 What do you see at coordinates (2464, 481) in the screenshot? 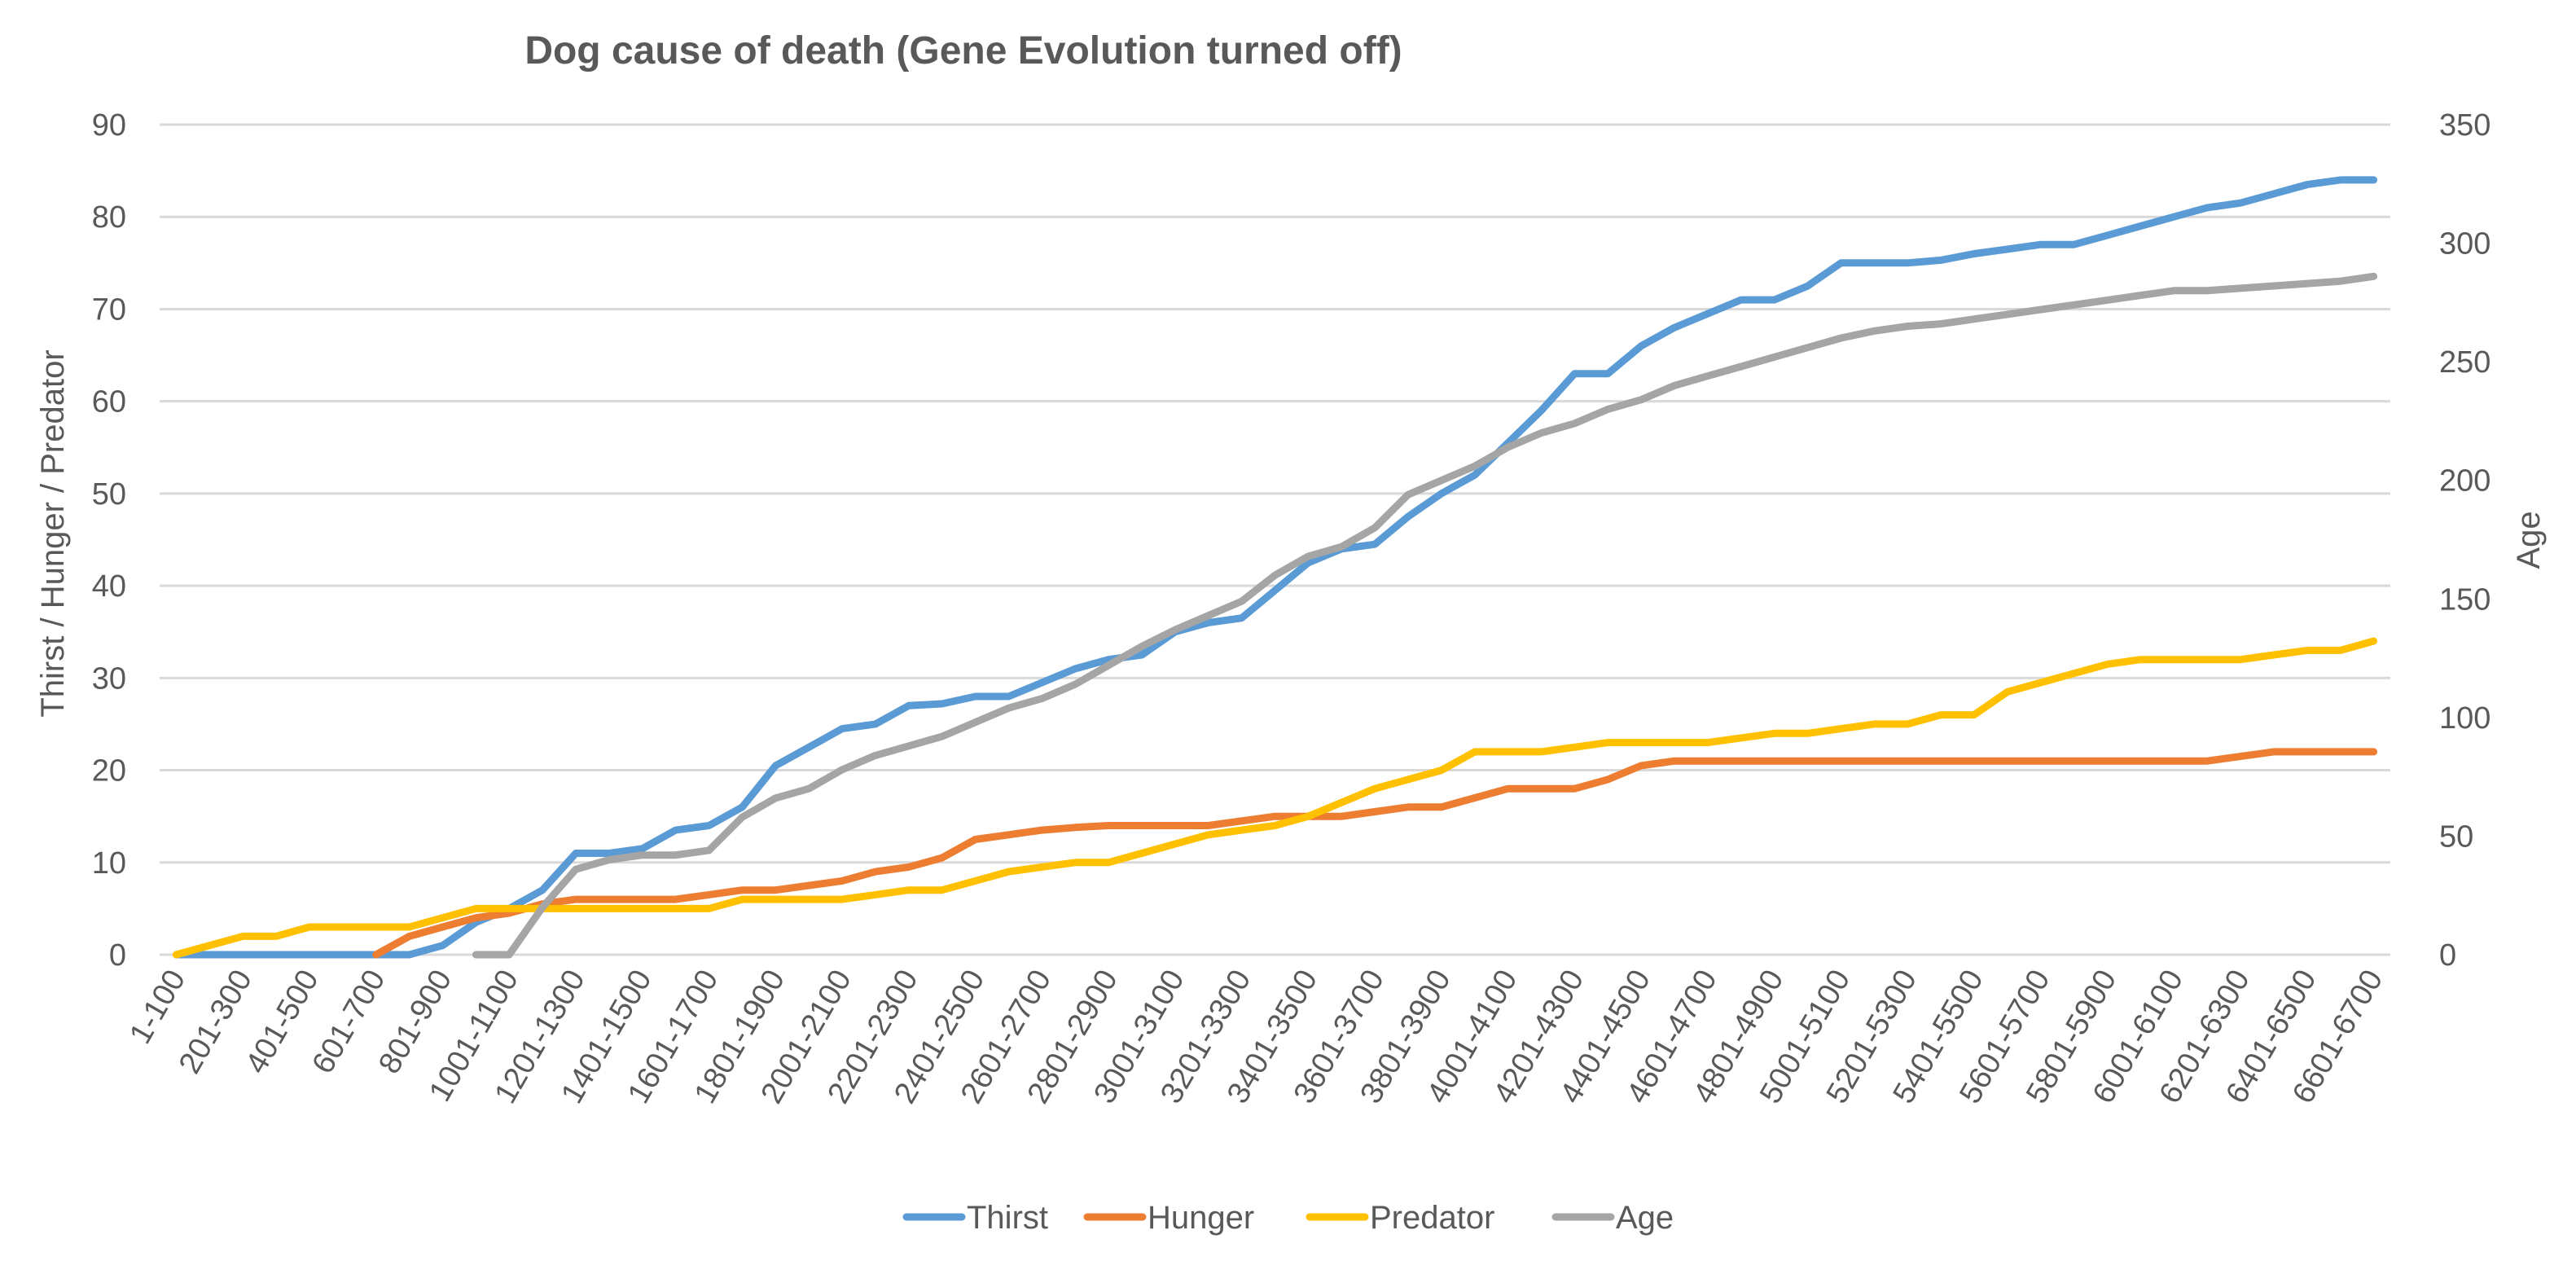
I see `y2-tick-label: 200` at bounding box center [2464, 481].